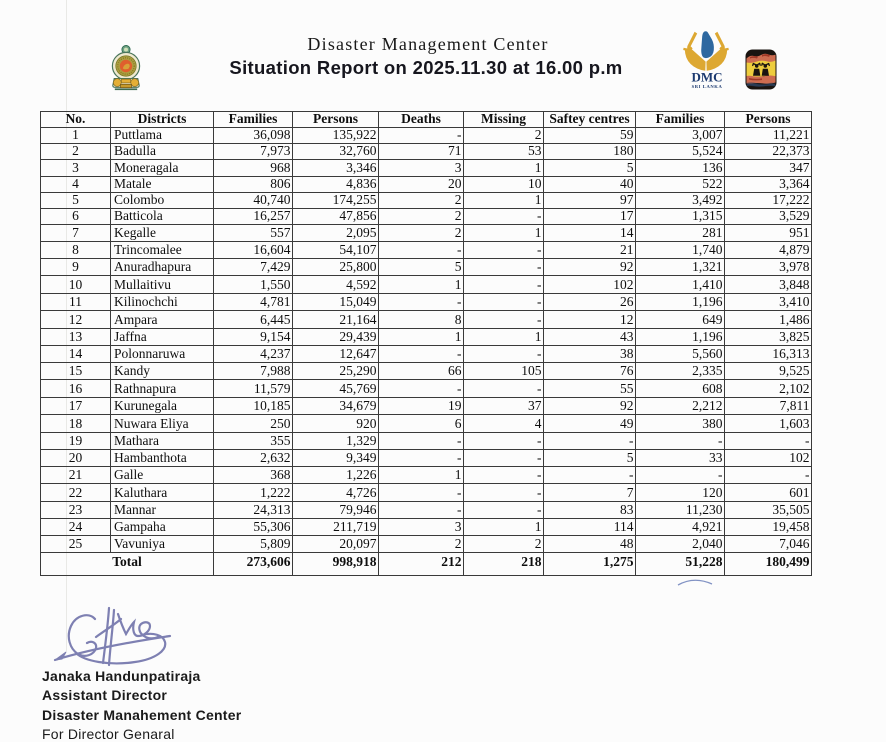 The height and width of the screenshot is (742, 886). What do you see at coordinates (706, 77) in the screenshot?
I see `svg-text: DMC` at bounding box center [706, 77].